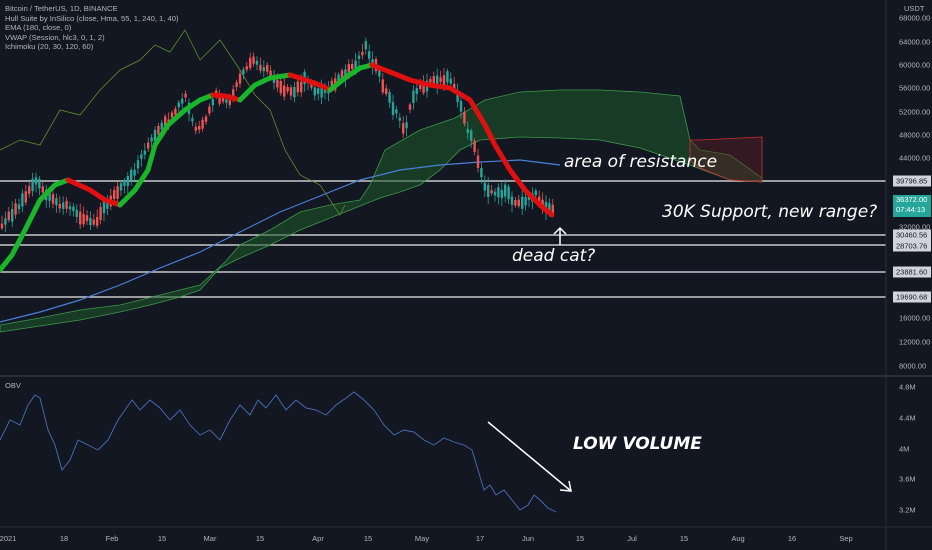 This screenshot has height=550, width=932. What do you see at coordinates (173, 122) in the screenshot?
I see `ichimoku-lagging-span` at bounding box center [173, 122].